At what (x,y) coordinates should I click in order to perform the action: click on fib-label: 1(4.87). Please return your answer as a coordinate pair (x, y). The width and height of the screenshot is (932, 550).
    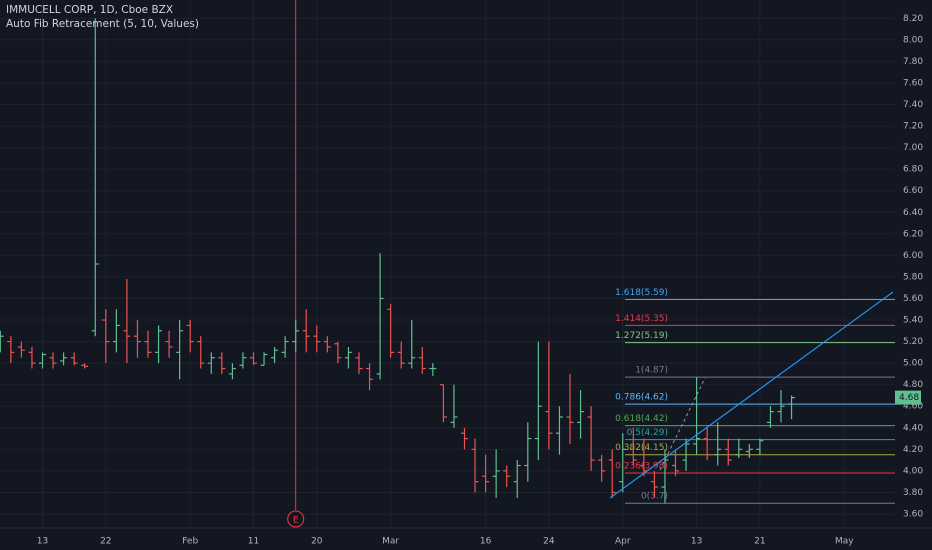
    Looking at the image, I should click on (651, 371).